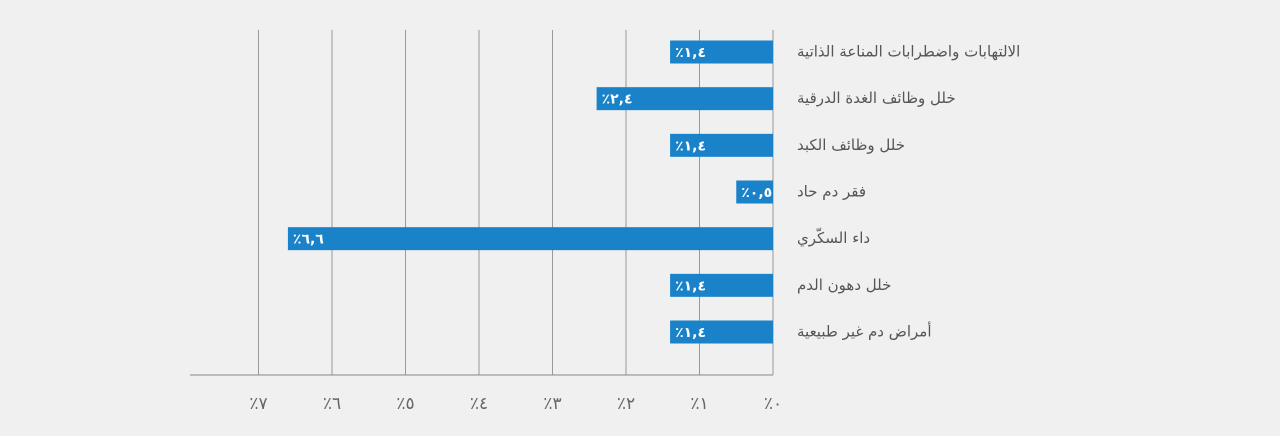  I want to click on value-label: ٪٠,٥, so click(756, 193).